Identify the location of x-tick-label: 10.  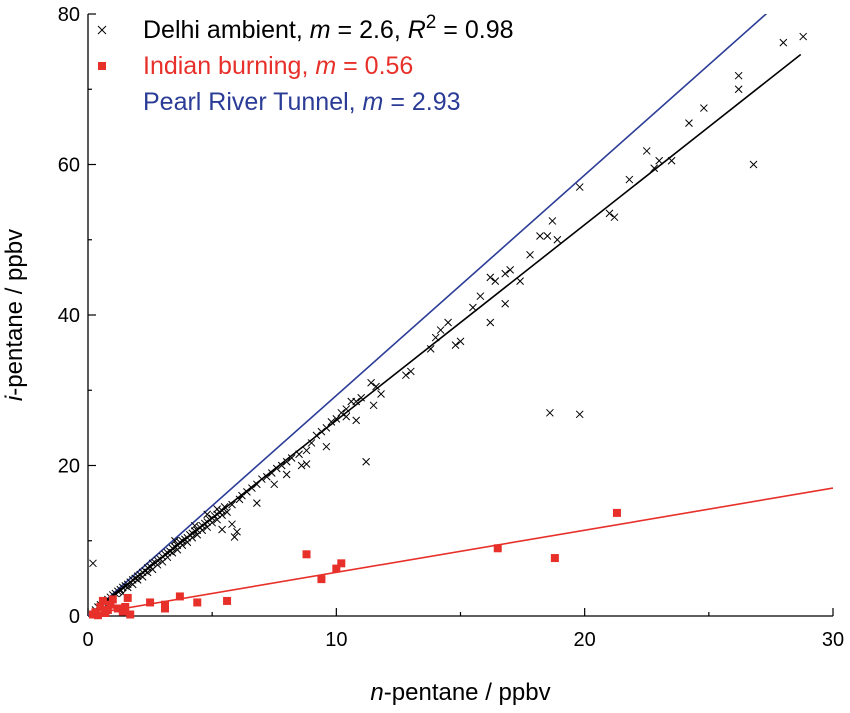
(336, 640).